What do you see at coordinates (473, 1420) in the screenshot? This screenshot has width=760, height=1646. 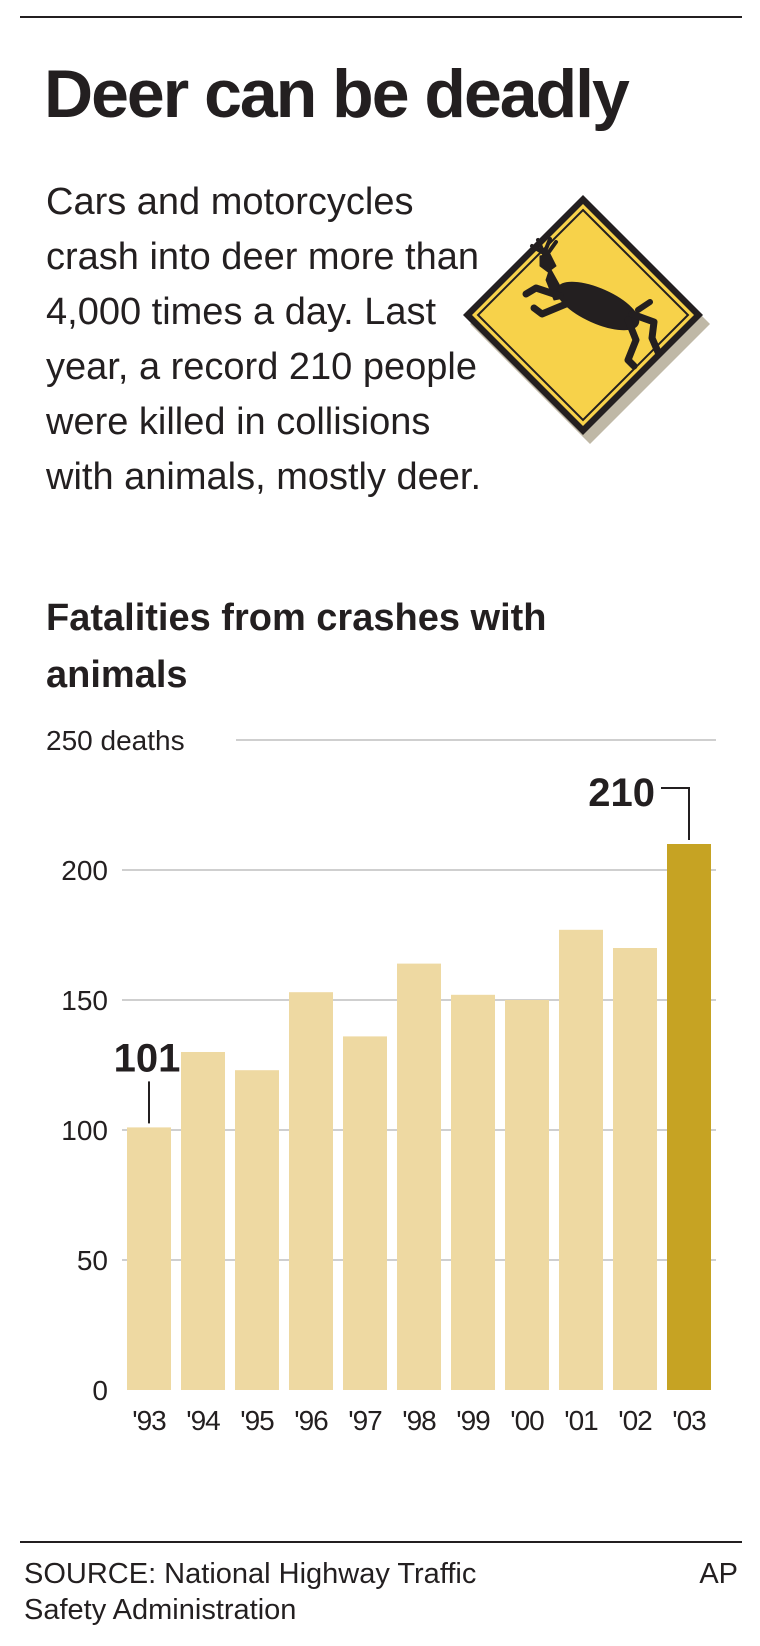 I see `x-tick-label-6: '99` at bounding box center [473, 1420].